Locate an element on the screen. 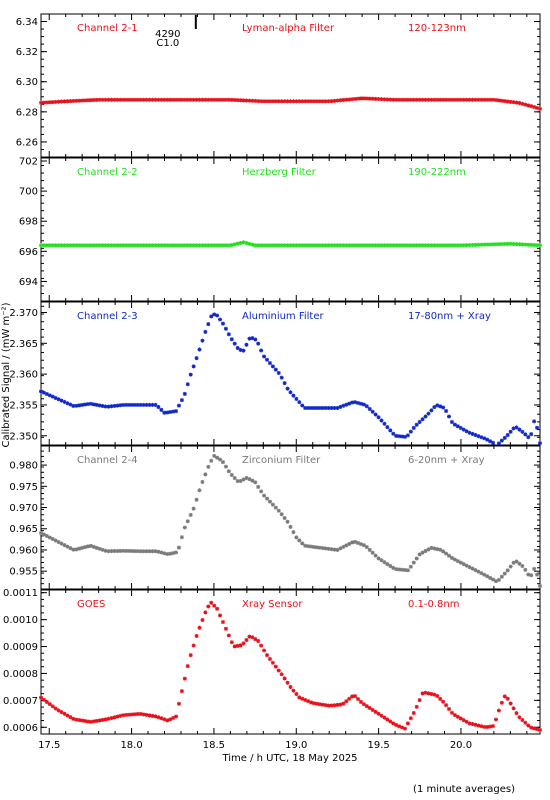  x-tick-label: 19.0 is located at coordinates (296, 745).